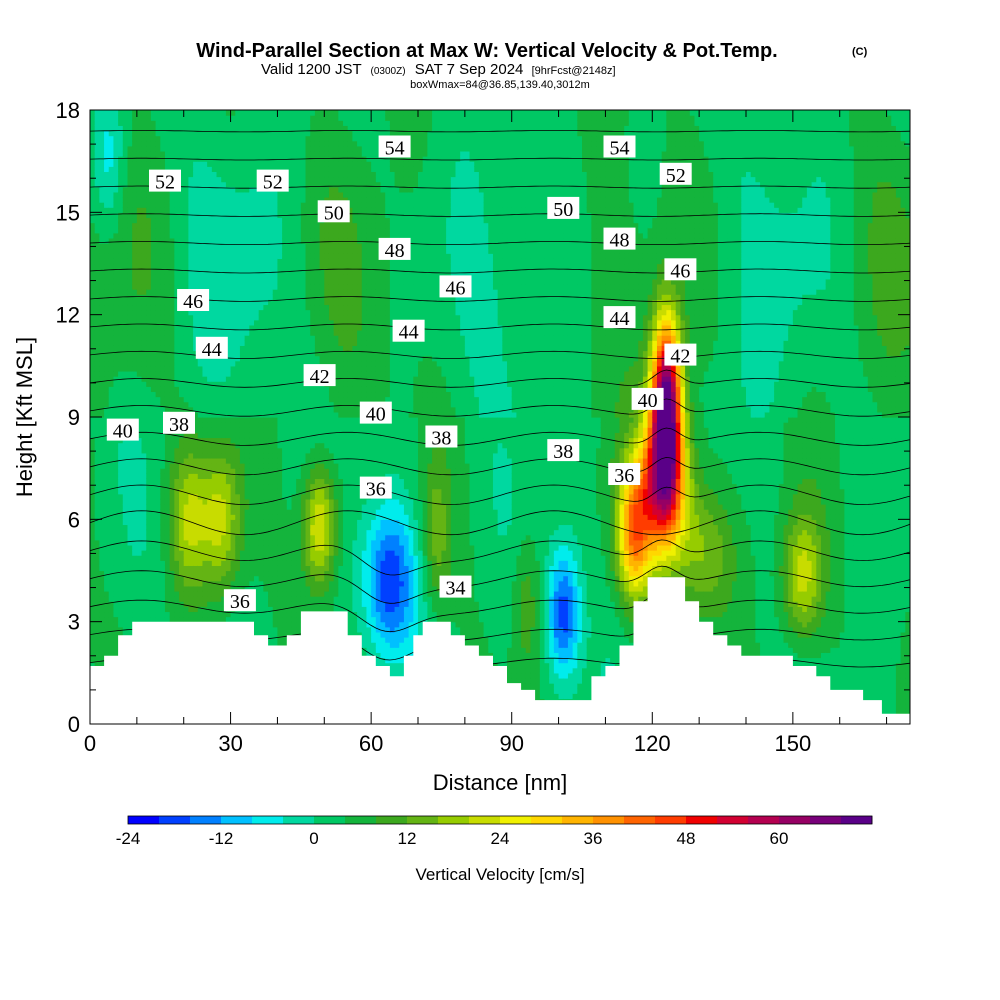 The image size is (1000, 1000). I want to click on valid-zulu: (0300Z), so click(388, 71).